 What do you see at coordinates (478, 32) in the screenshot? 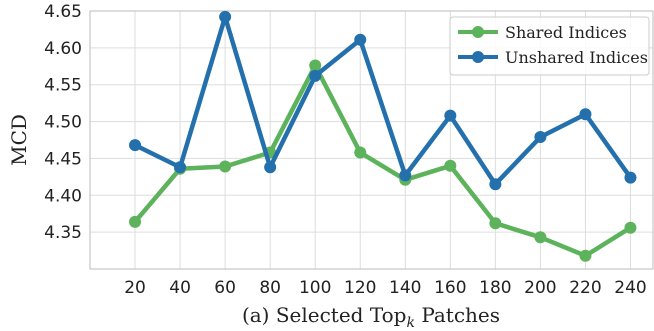
I see `legend-marker-shared` at bounding box center [478, 32].